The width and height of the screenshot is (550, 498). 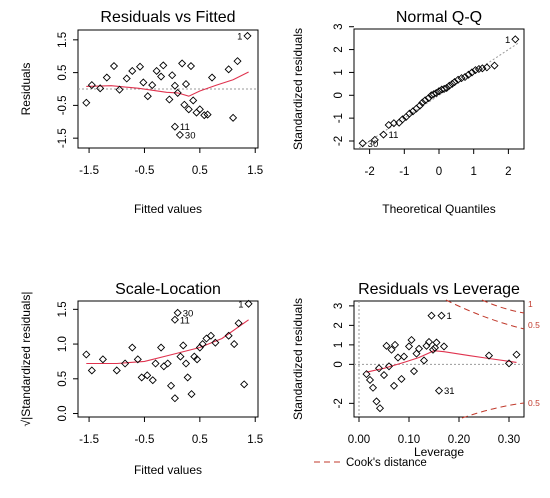 I want to click on x-tick-label: 1.5, so click(x=255, y=171).